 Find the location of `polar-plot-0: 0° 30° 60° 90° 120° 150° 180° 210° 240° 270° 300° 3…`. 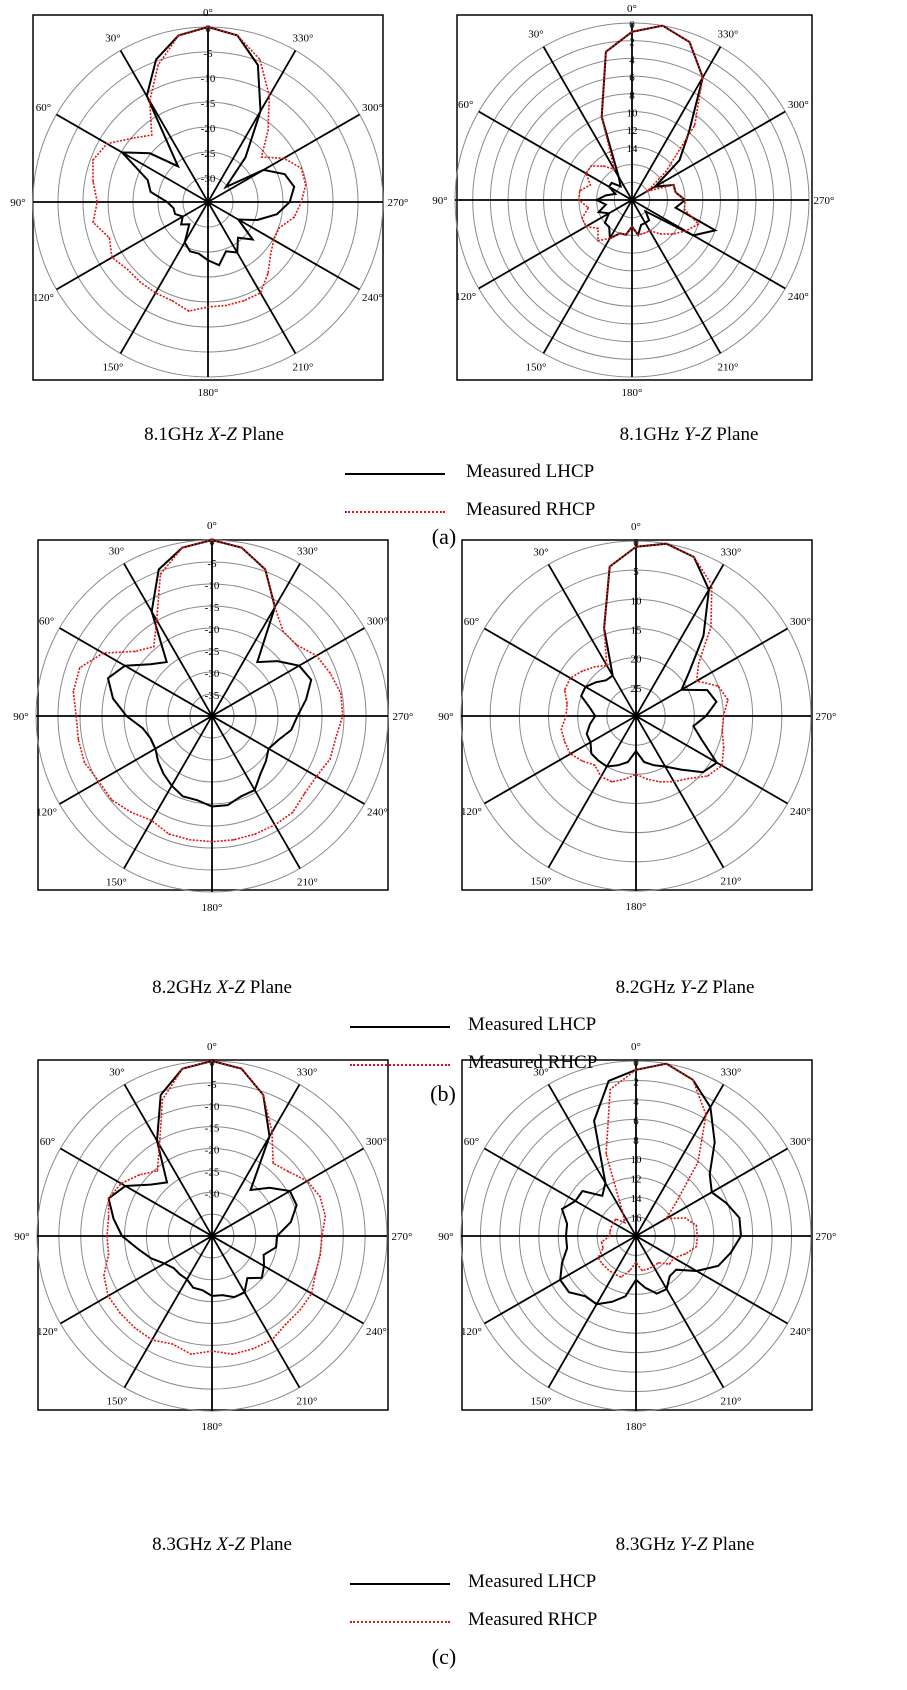

polar-plot-0: 0° 30° 60° 90° 120° 150° 180° 210° 240° 270° 300° 3… is located at coordinates (209, 203).